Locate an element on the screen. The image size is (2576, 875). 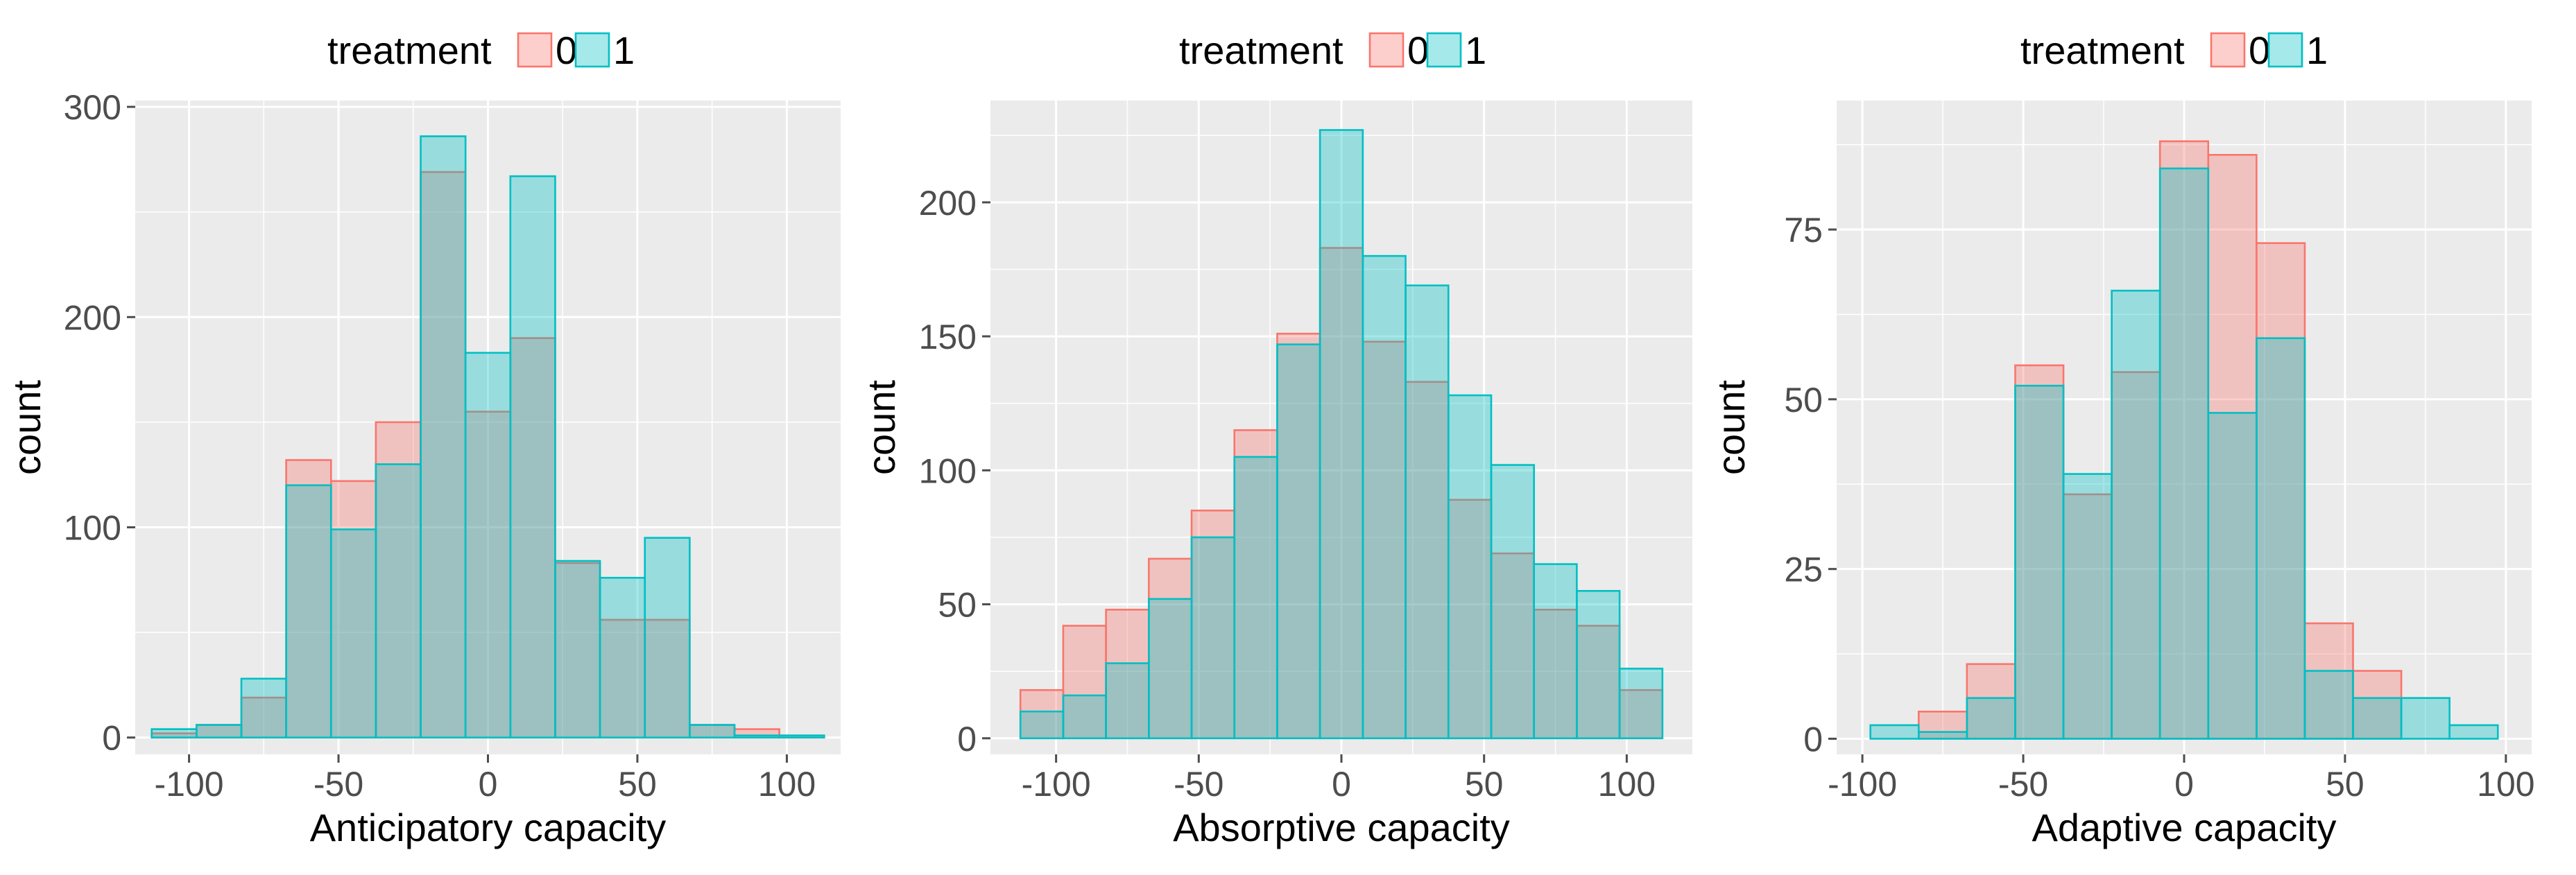
y-tick-label: 75 is located at coordinates (1803, 230).